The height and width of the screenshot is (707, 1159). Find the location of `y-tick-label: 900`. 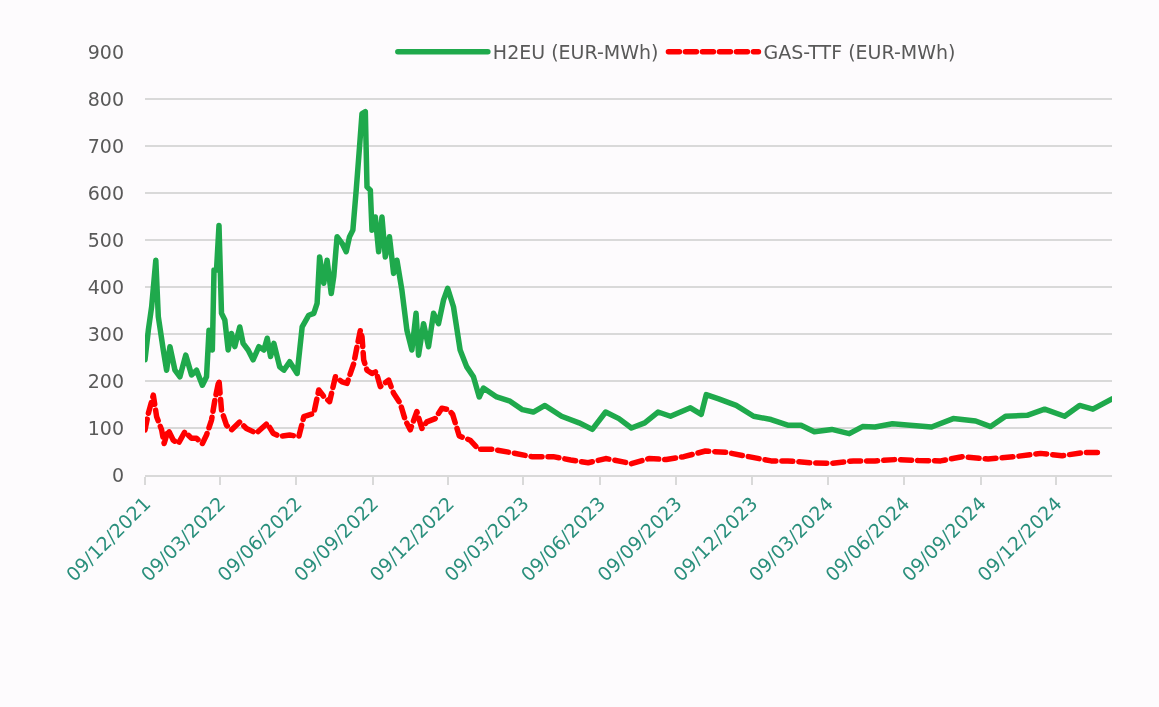

y-tick-label: 900 is located at coordinates (105, 51).